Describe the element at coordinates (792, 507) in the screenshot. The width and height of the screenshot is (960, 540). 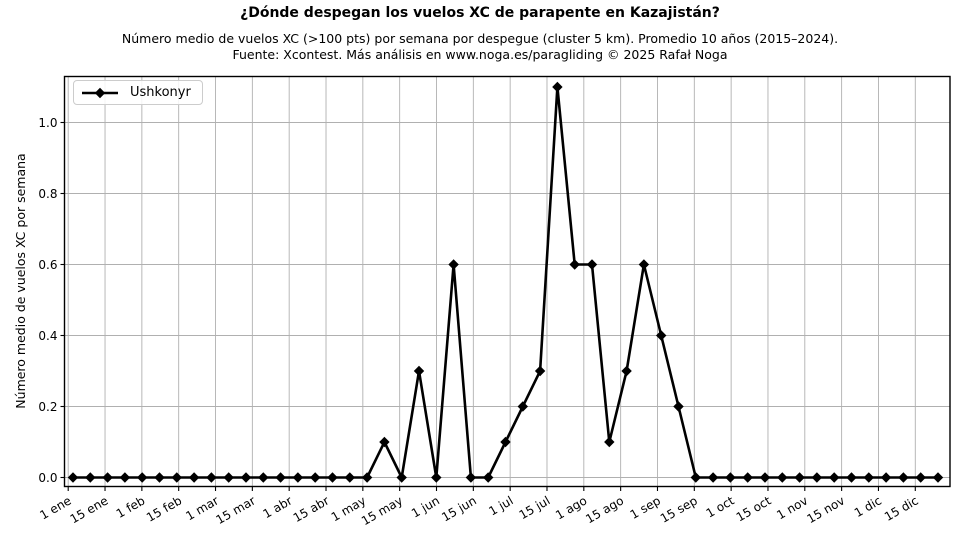
I see `x-tick-label: 1 nov` at that location.